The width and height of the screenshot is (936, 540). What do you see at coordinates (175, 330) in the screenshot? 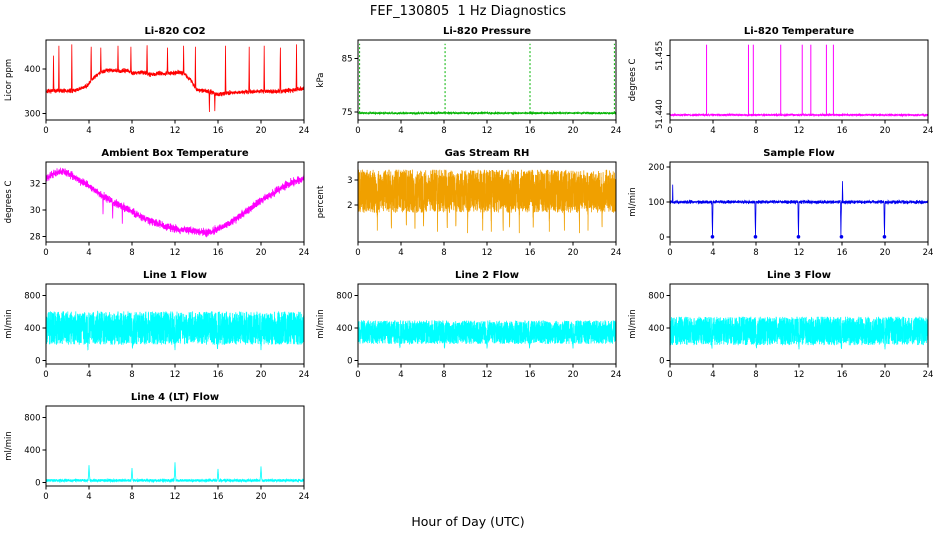
I see `series-line-1-flow` at bounding box center [175, 330].